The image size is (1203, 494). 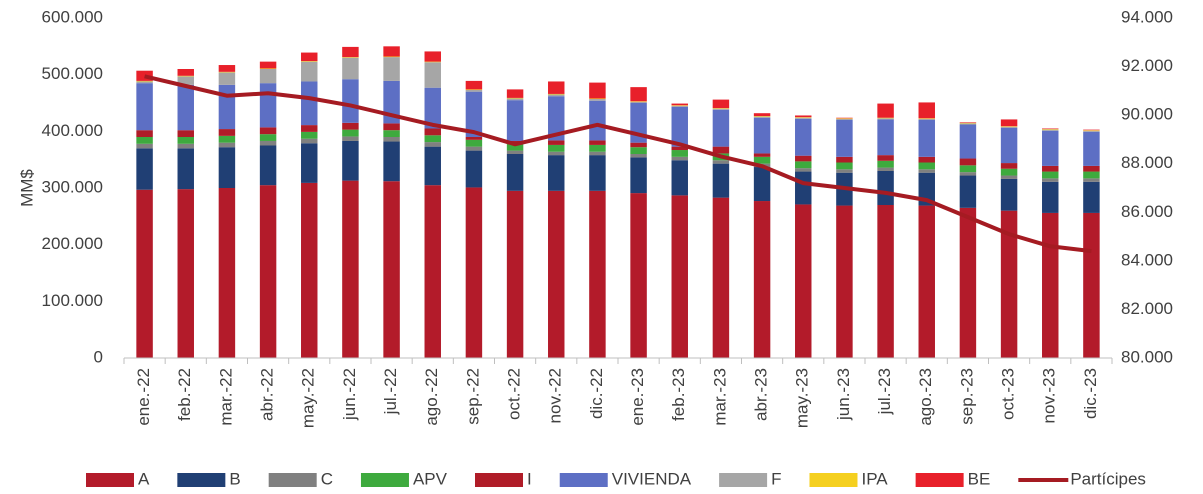 I want to click on y-tick-label: 200.000, so click(x=72, y=243).